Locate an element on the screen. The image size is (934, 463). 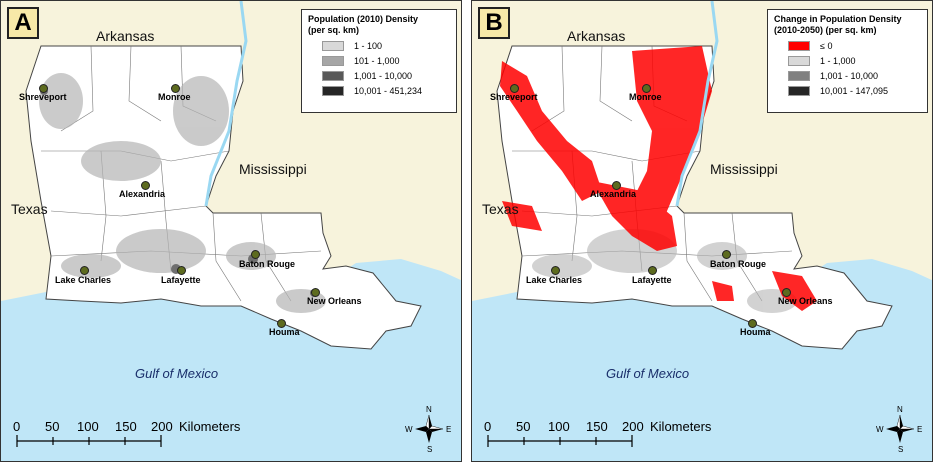
legend-item: ≤ 0 is located at coordinates (847, 45).